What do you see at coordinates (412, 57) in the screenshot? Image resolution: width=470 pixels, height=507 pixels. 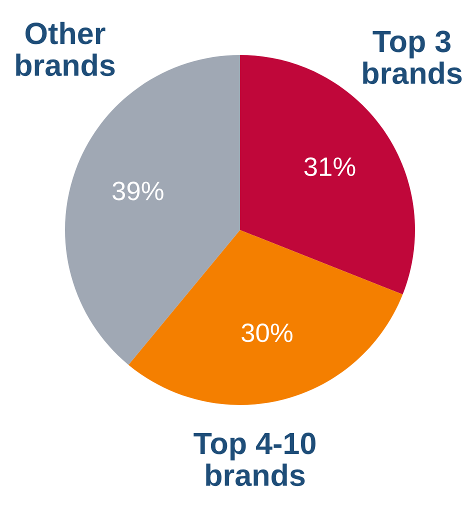 I see `slice-label: Top 3 brands` at bounding box center [412, 57].